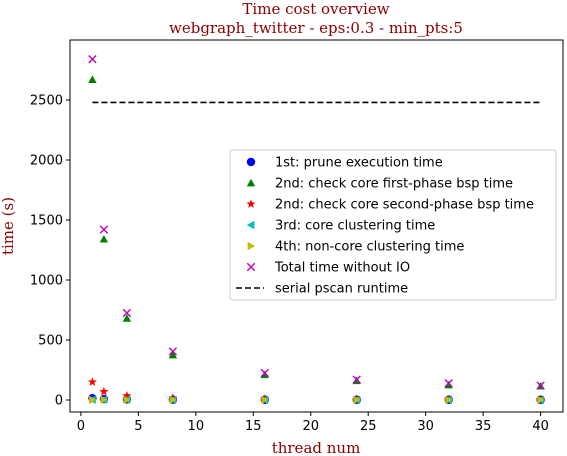  I want to click on legend-label: serial pscan runtime, so click(341, 289).